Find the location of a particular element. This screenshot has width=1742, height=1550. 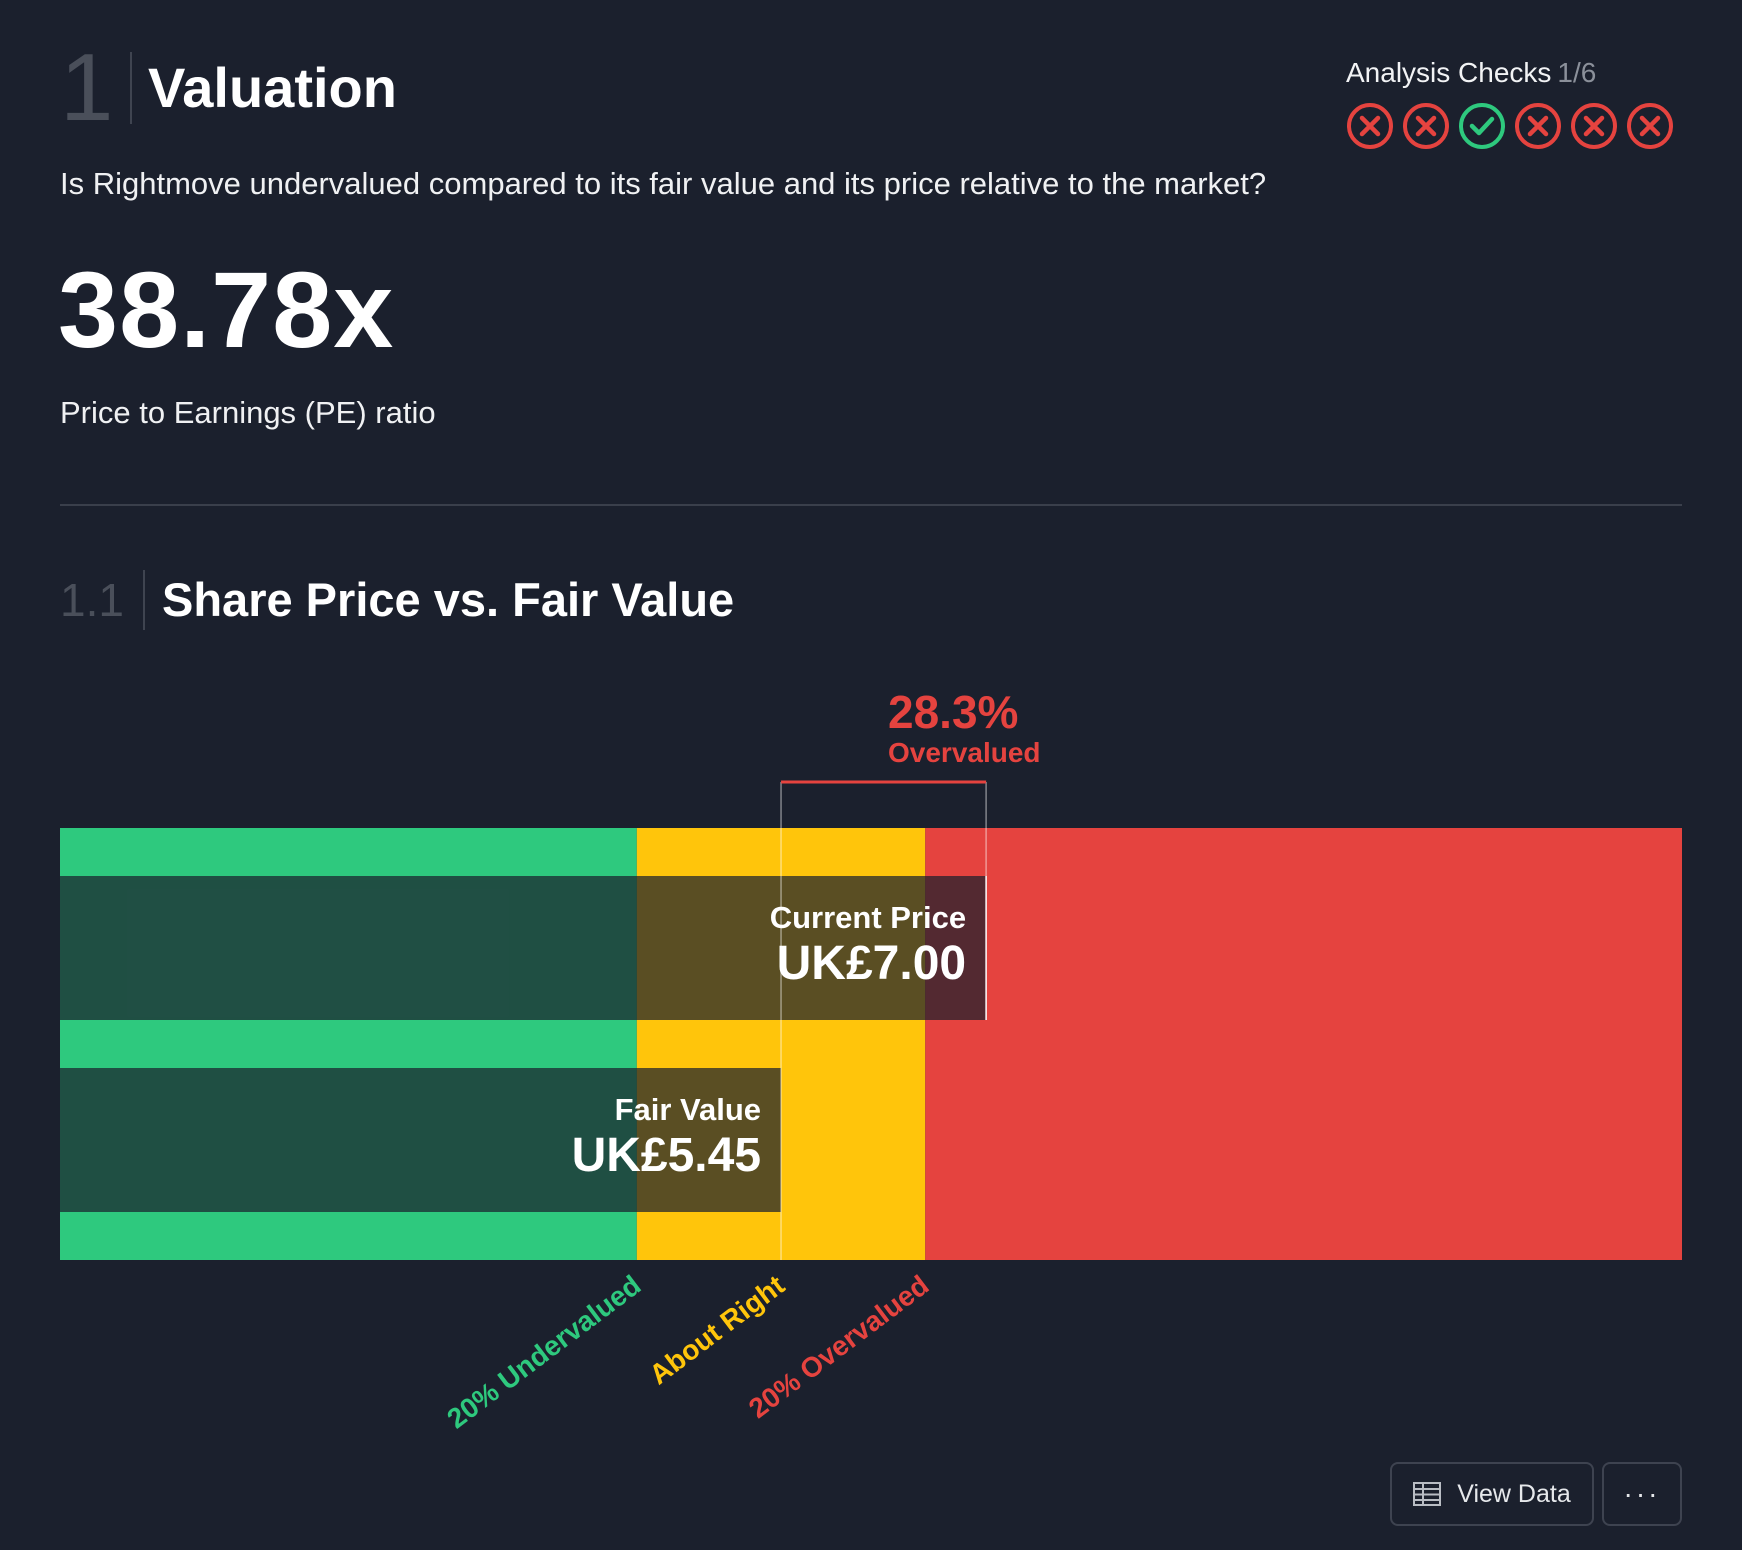

analysis-checks-label: Analysis Checks 1/6 is located at coordinates (1471, 73).